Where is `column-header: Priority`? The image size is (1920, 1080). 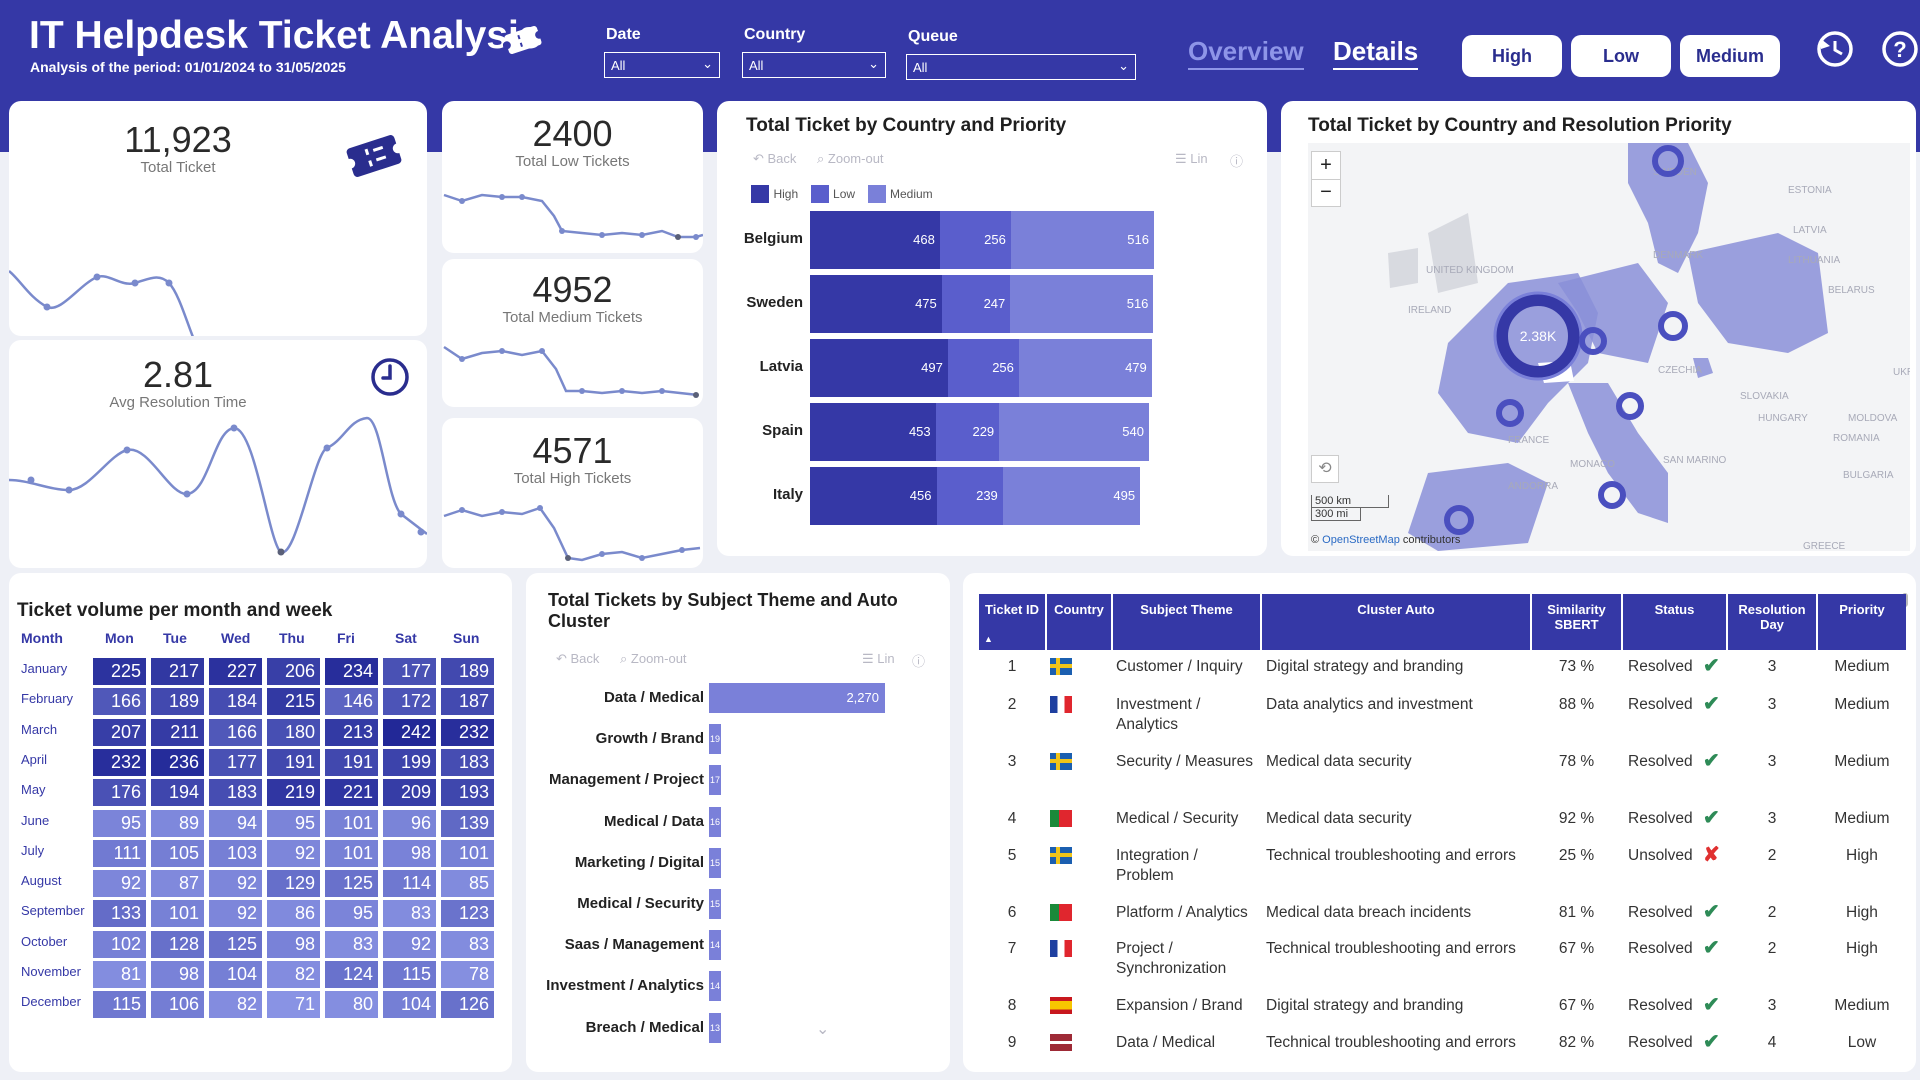
column-header: Priority is located at coordinates (1862, 622).